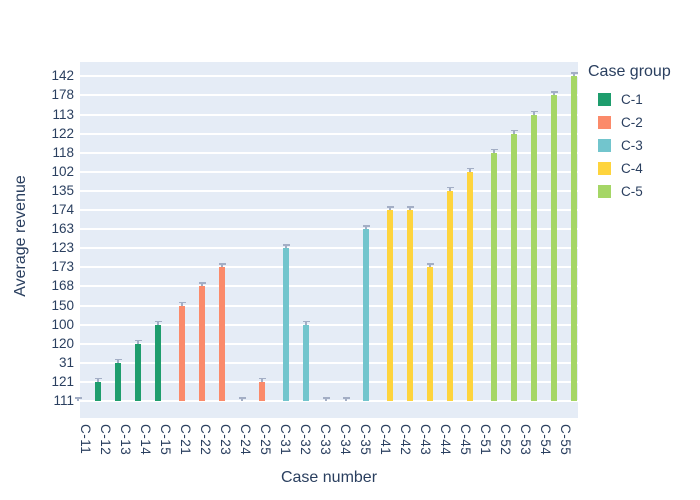 The image size is (700, 500). What do you see at coordinates (632, 168) in the screenshot?
I see `legend-item-label: C-4` at bounding box center [632, 168].